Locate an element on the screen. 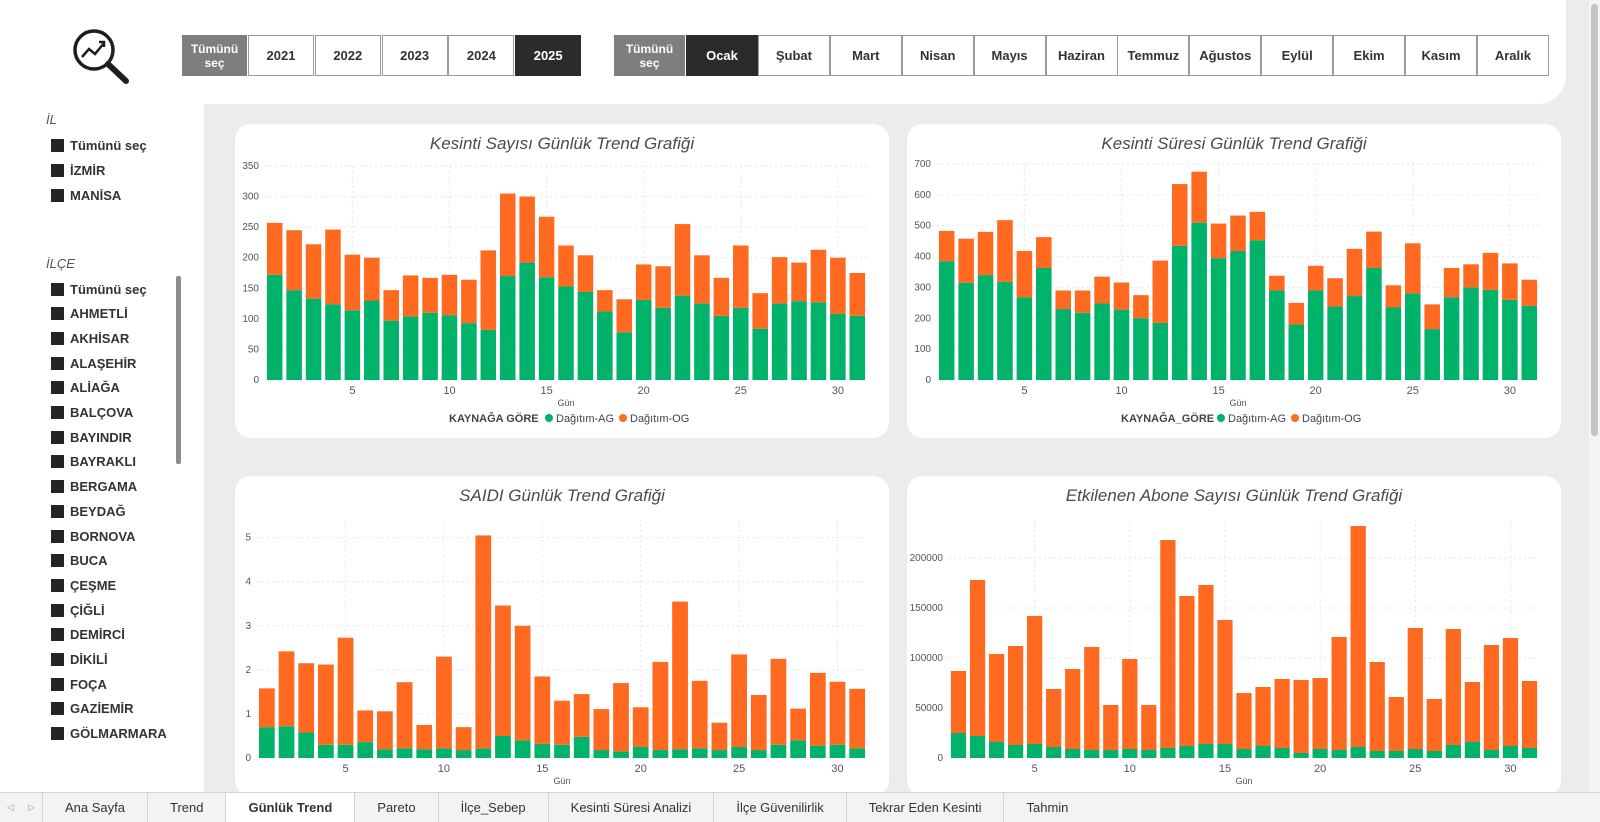 The height and width of the screenshot is (822, 1600). tab-8: Tekrar Eden Kesinti is located at coordinates (924, 807).